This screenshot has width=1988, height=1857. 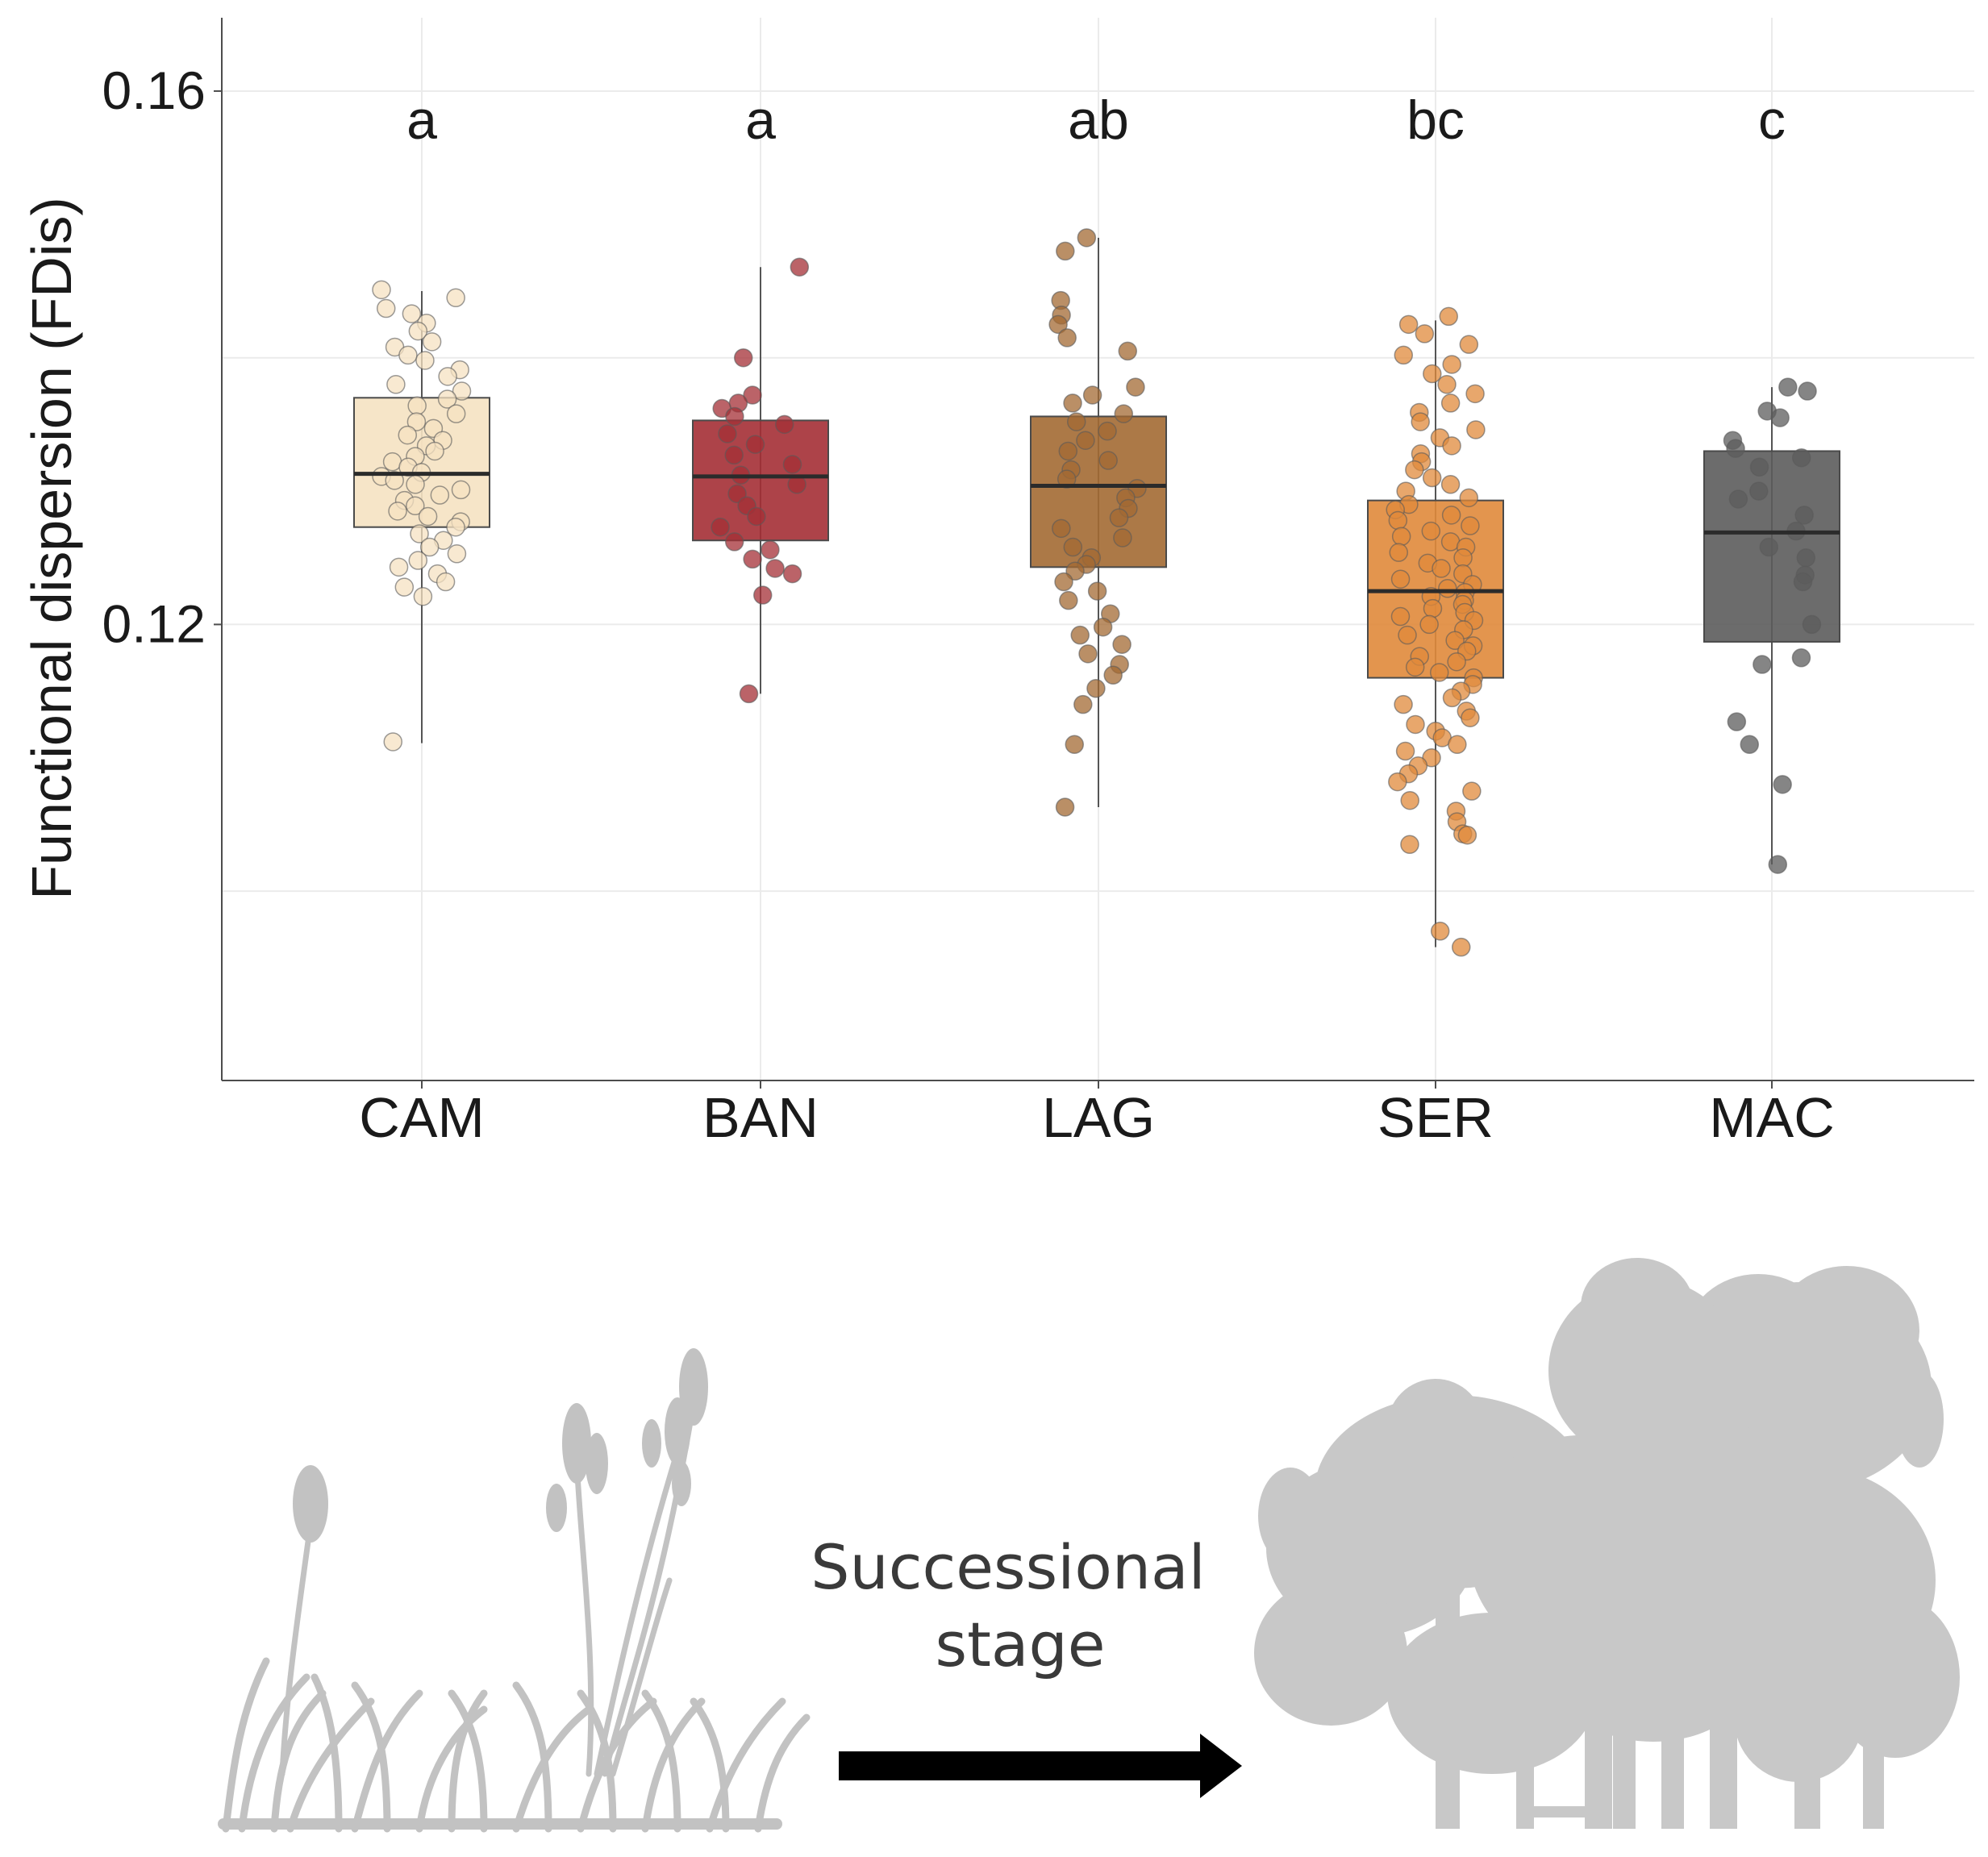 I want to click on x-axis: CAM BAN LAG SER MAC, so click(x=1098, y=1114).